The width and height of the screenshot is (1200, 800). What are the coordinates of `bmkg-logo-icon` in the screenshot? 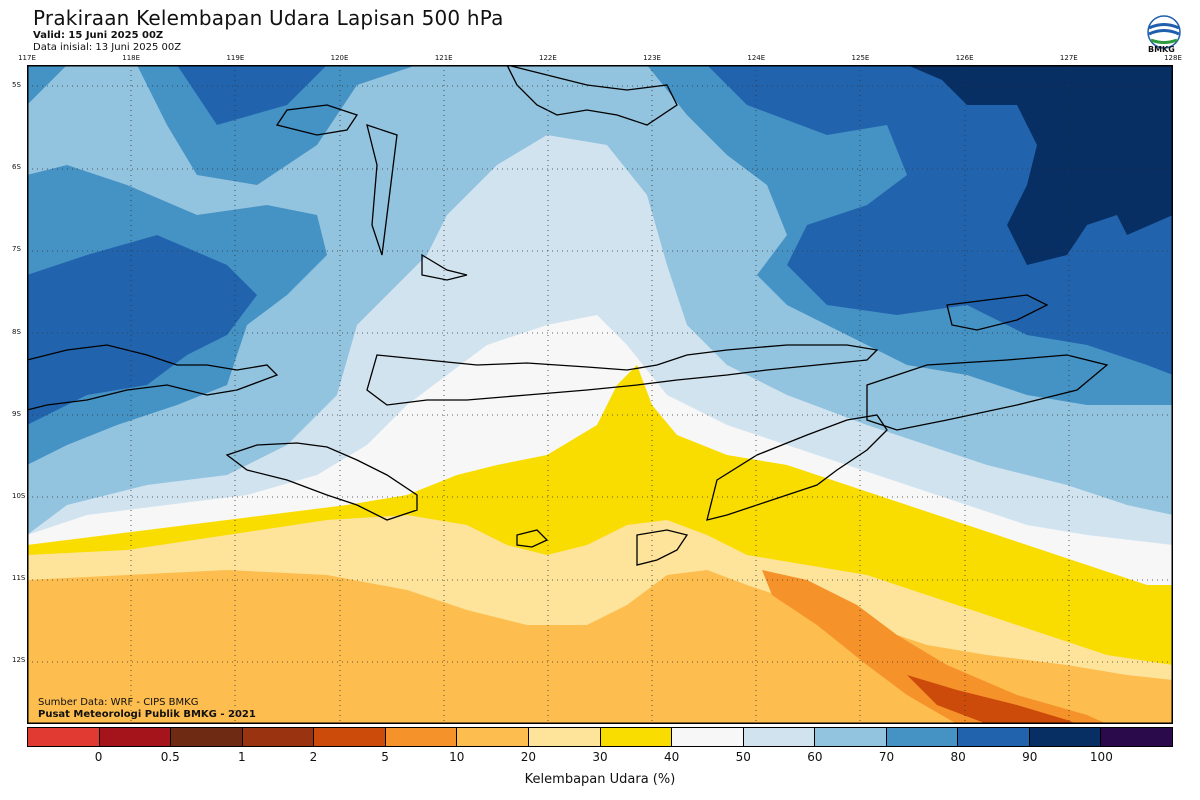 It's located at (1164, 32).